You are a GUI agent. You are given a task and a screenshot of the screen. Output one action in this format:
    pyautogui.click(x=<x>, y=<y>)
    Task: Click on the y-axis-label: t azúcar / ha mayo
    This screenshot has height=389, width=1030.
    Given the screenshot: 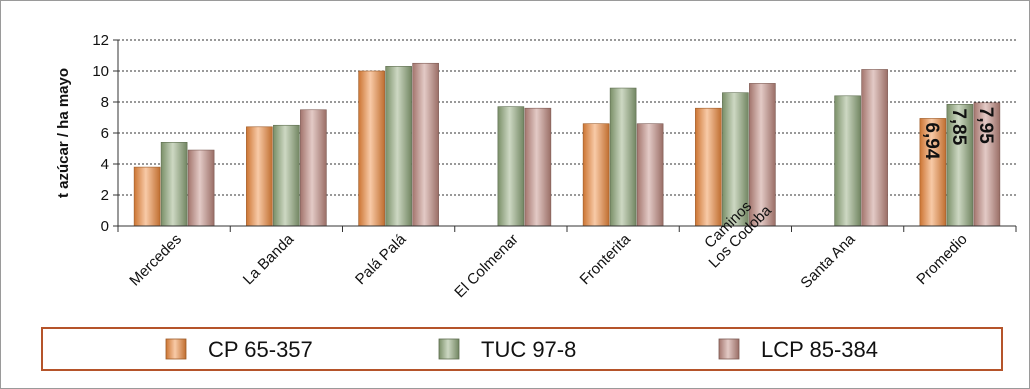 What is the action you would take?
    pyautogui.click(x=63, y=133)
    